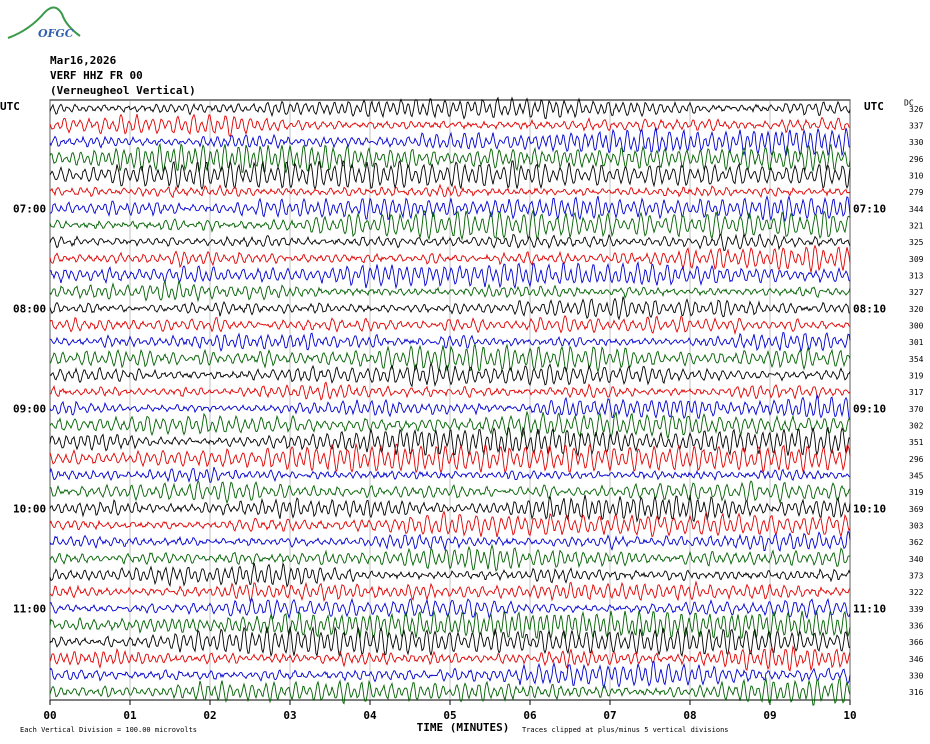 This screenshot has width=930, height=744. I want to click on dc-value: 322, so click(916, 592).